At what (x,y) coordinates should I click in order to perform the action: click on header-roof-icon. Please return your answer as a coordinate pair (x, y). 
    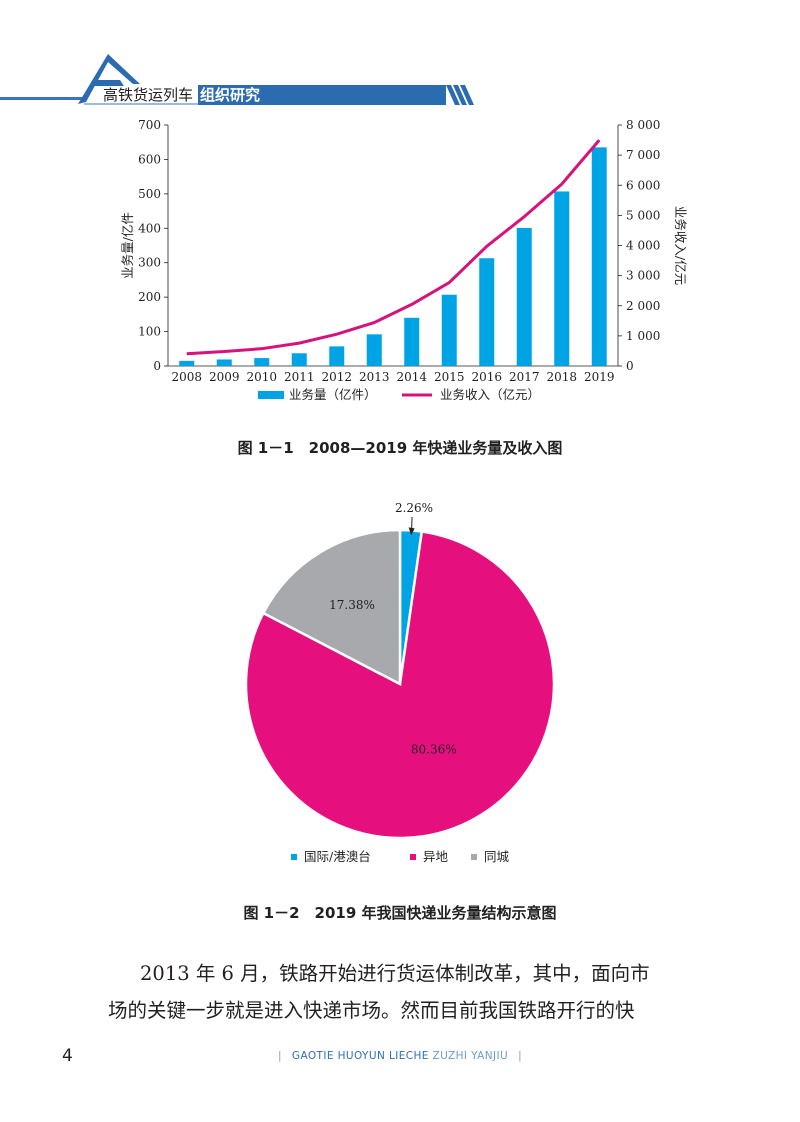
    Looking at the image, I should click on (109, 79).